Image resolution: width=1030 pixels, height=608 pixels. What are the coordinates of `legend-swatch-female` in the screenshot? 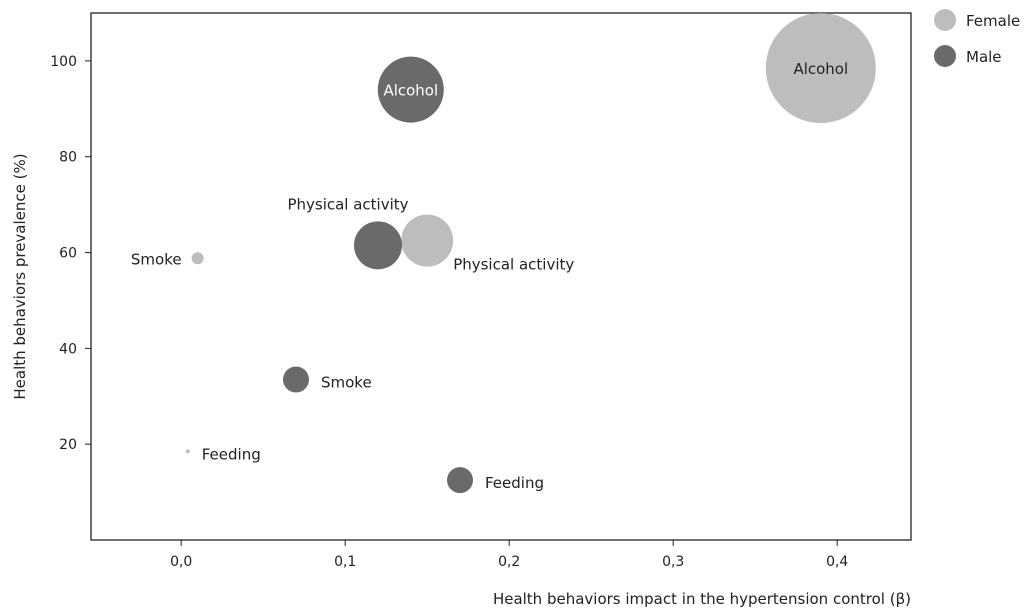 It's located at (945, 20).